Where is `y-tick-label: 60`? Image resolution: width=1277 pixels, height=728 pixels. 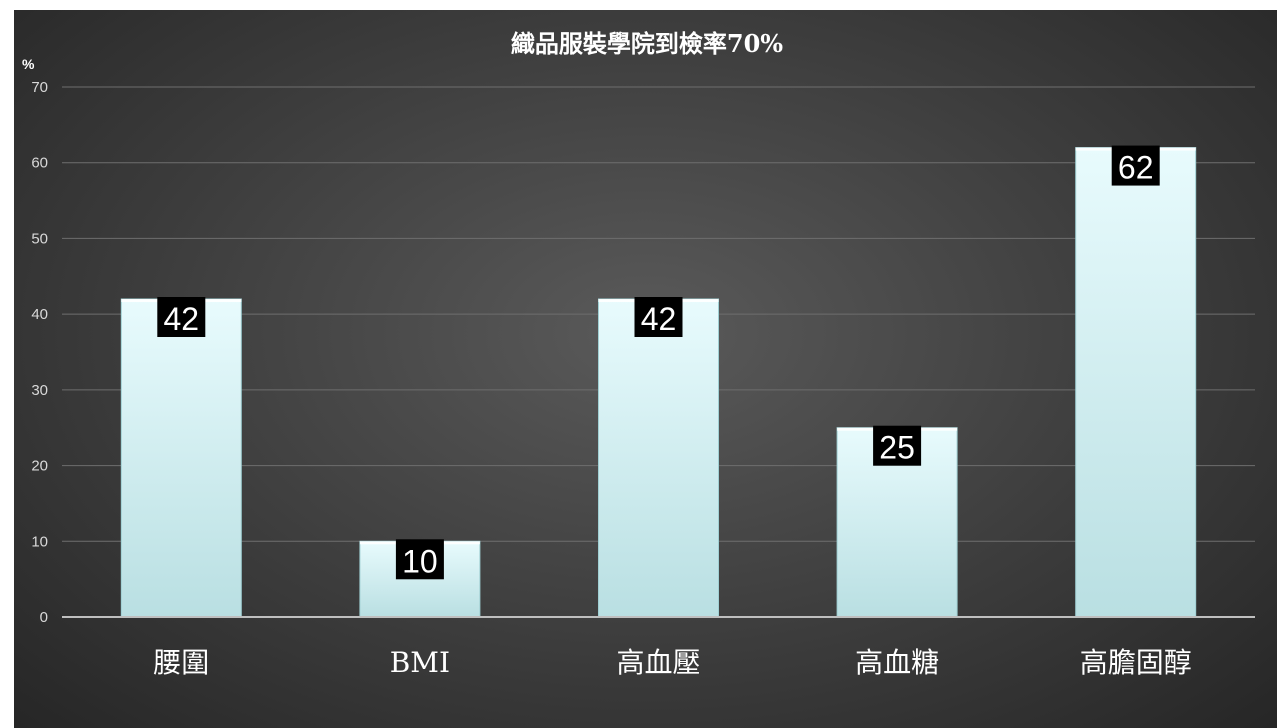 y-tick-label: 60 is located at coordinates (39, 163).